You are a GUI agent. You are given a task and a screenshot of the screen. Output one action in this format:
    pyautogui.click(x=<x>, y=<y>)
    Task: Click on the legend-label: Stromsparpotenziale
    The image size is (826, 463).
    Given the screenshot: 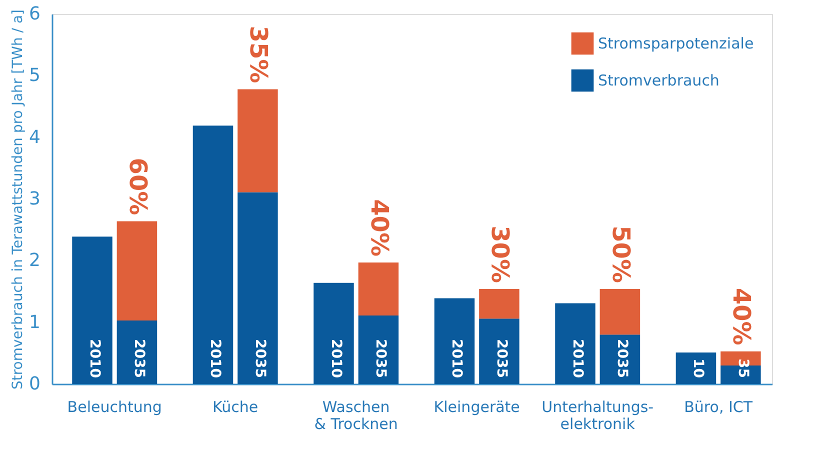 What is the action you would take?
    pyautogui.click(x=676, y=43)
    